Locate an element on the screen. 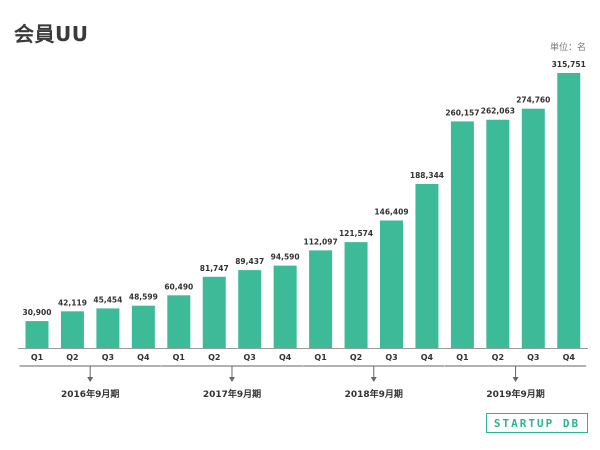 Image resolution: width=600 pixels, height=450 pixels. x-tick-label-5: Q1 is located at coordinates (179, 357).